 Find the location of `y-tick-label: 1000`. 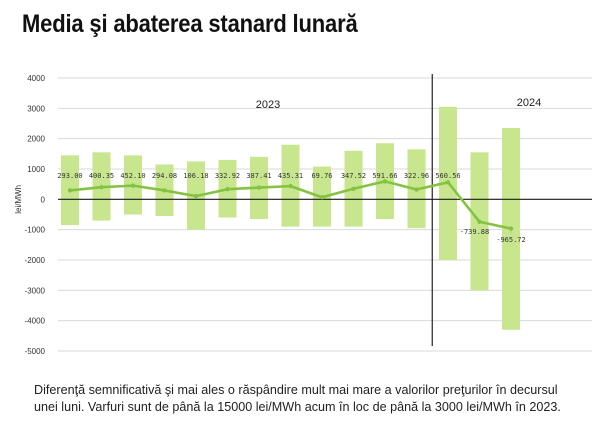

y-tick-label: 1000 is located at coordinates (36, 169).